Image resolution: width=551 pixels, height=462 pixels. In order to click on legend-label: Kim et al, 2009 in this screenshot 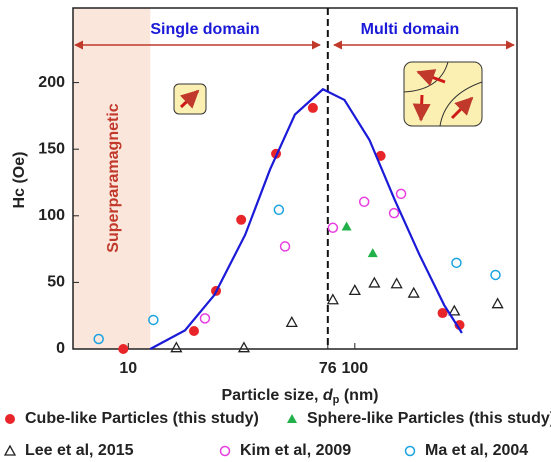, I will do `click(295, 450)`.